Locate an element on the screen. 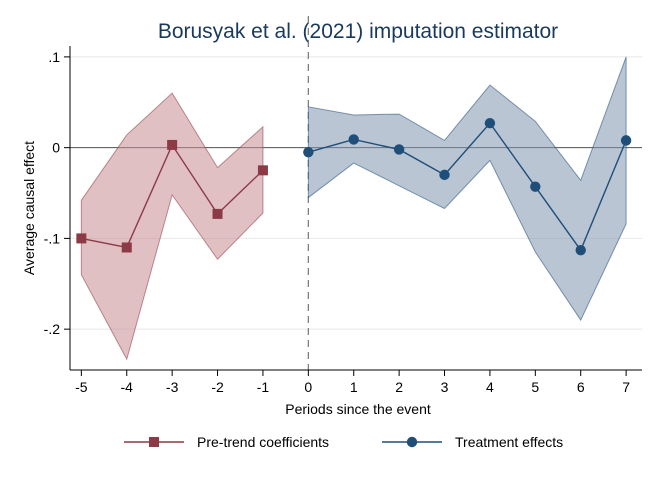 The image size is (660, 480). x-tick-label: -4 is located at coordinates (127, 387).